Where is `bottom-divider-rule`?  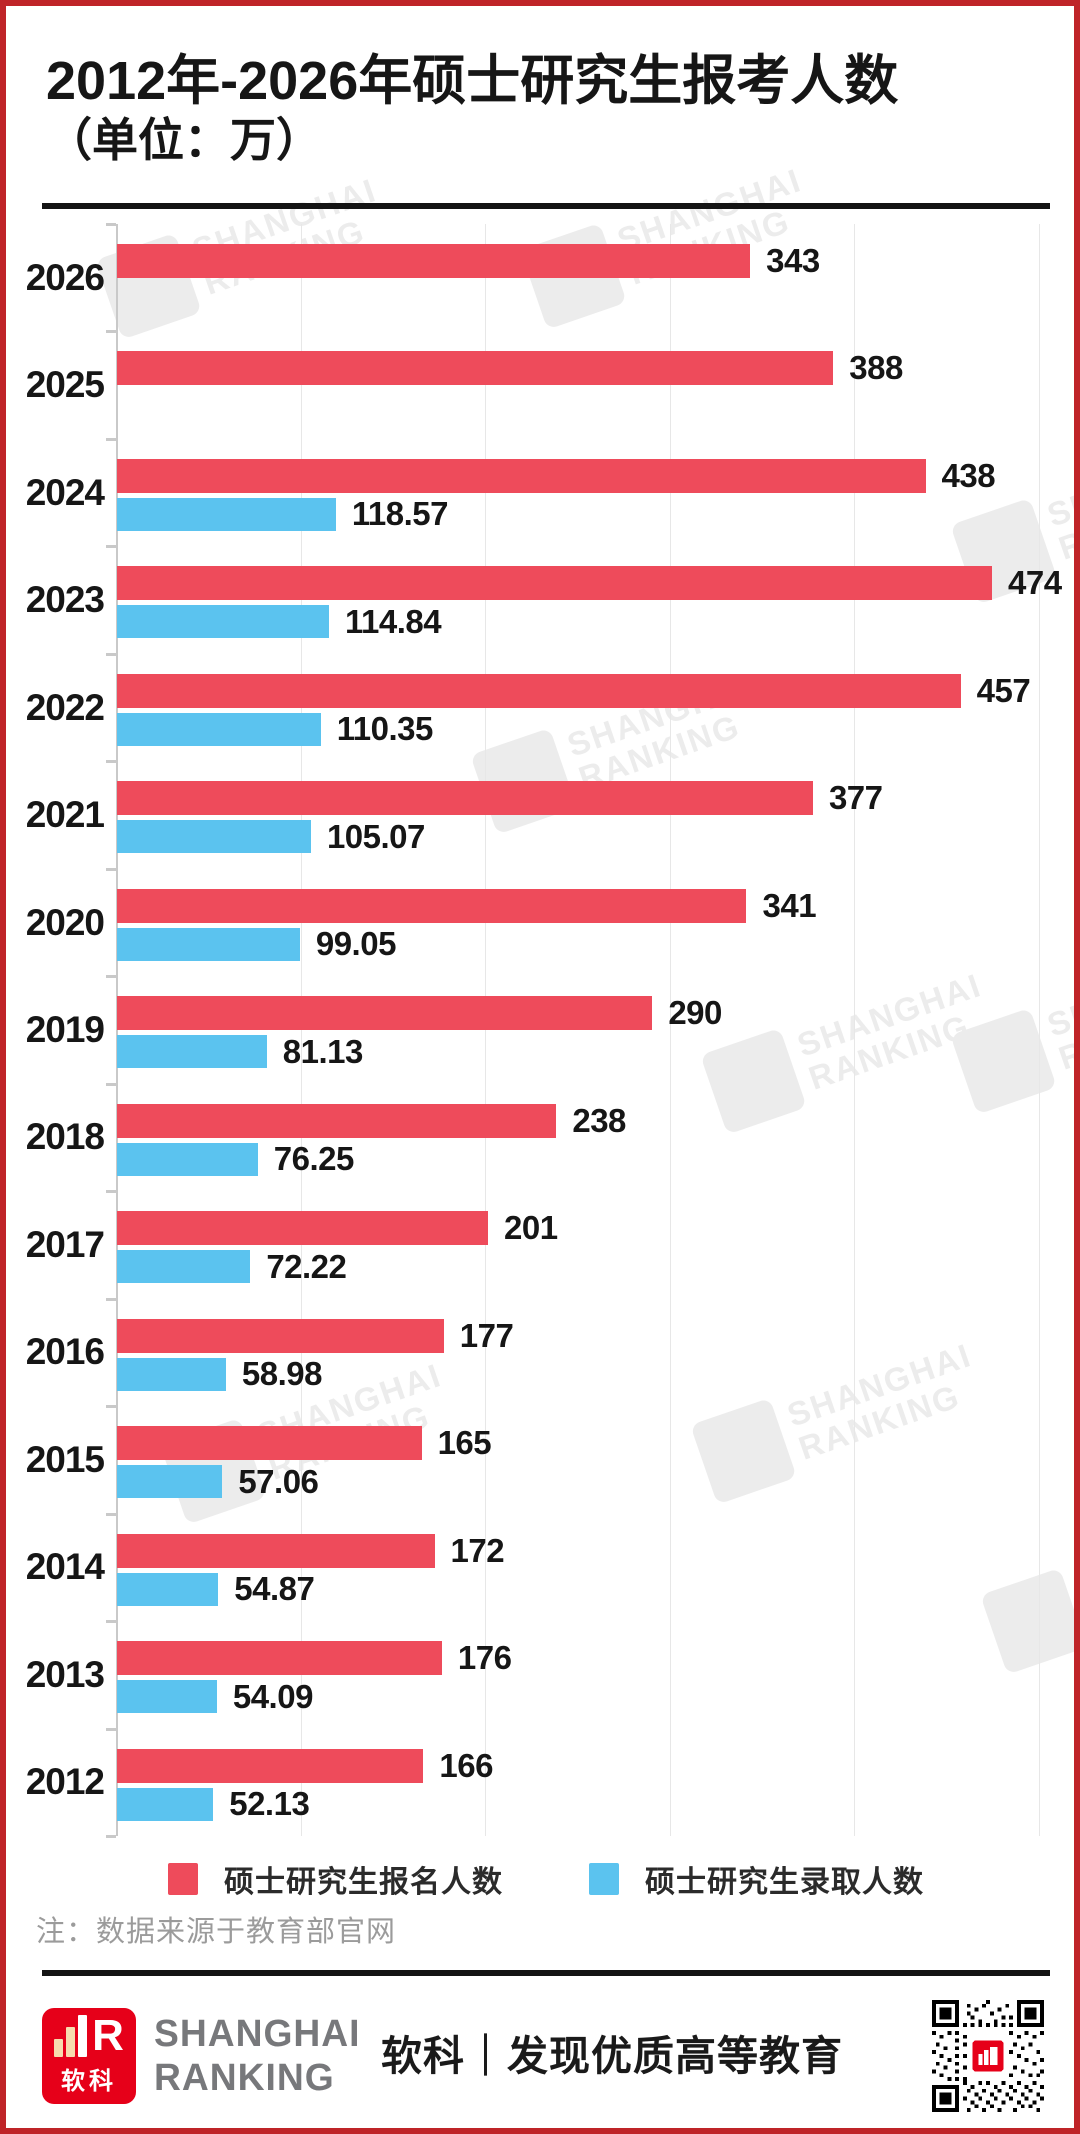
bottom-divider-rule is located at coordinates (546, 1973).